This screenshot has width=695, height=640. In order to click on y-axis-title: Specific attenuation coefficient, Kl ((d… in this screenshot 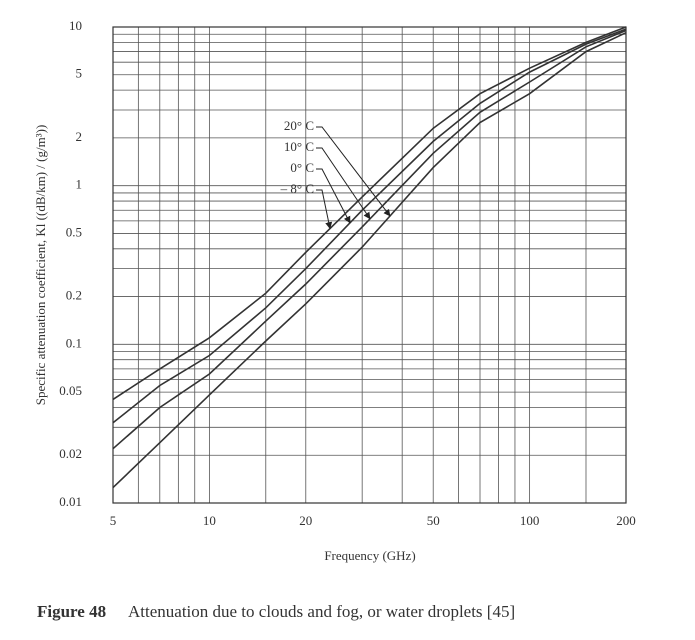, I will do `click(40, 265)`.